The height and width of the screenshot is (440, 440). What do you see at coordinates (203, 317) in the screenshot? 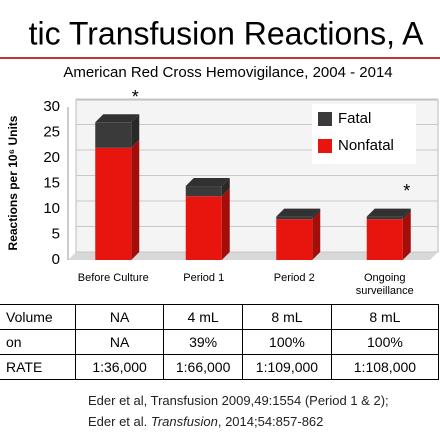
I see `table-cell: 4 mL` at bounding box center [203, 317].